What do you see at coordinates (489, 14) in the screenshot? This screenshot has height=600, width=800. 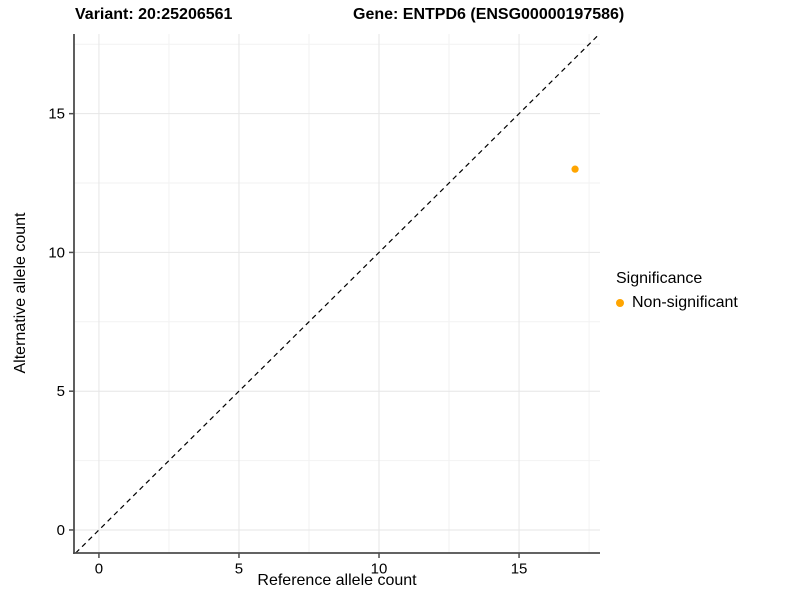 I see `plot-title-gene: Gene: ENTPD6 (ENSG00000197586)` at bounding box center [489, 14].